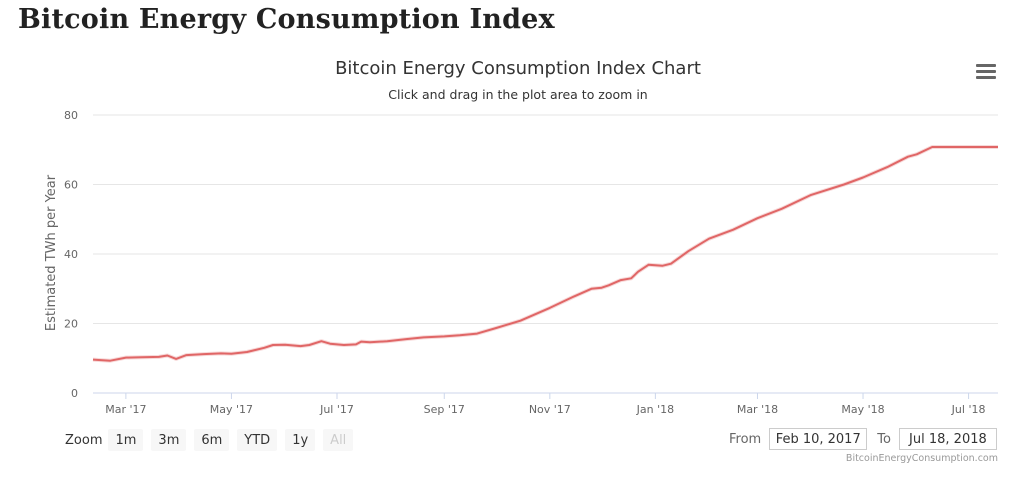 The image size is (1024, 477). What do you see at coordinates (338, 440) in the screenshot?
I see `zoom-all-button: All` at bounding box center [338, 440].